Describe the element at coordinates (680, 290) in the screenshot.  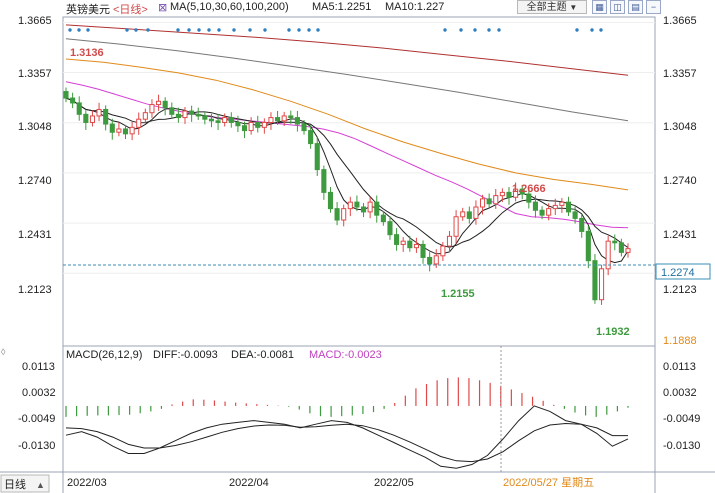
I see `price-tick-right-5: 1.2123` at that location.